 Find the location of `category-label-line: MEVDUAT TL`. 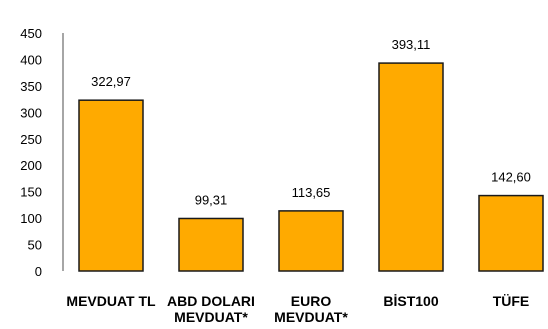

category-label-line: MEVDUAT TL is located at coordinates (111, 301).